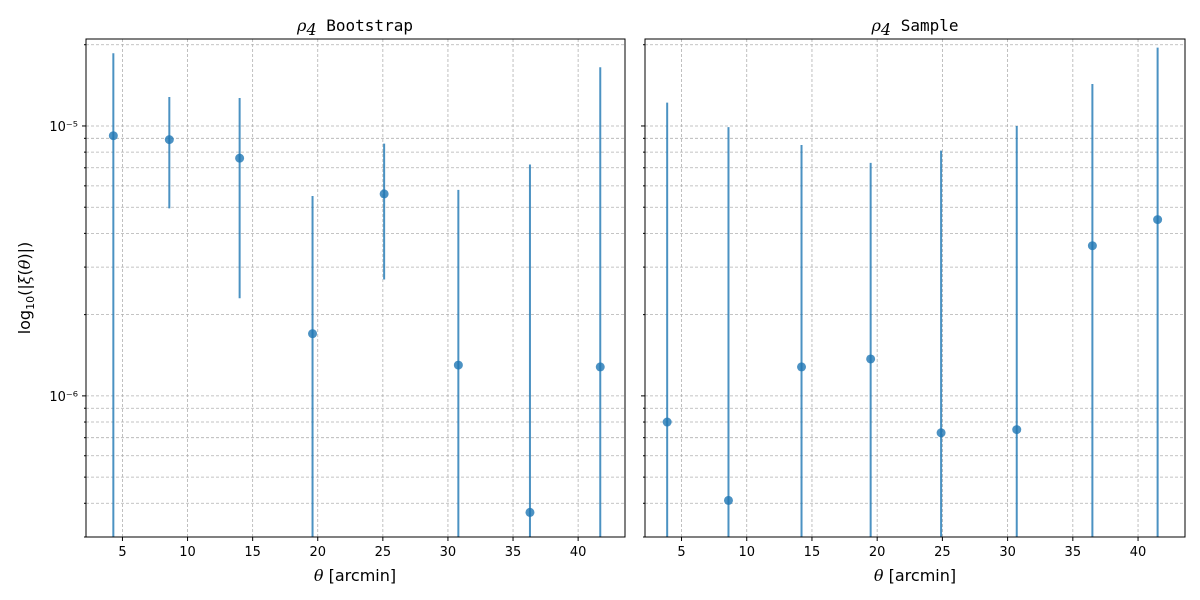 This screenshot has height=600, width=1200. Describe the element at coordinates (1007, 552) in the screenshot. I see `sample-x-tick-label: 30` at that location.